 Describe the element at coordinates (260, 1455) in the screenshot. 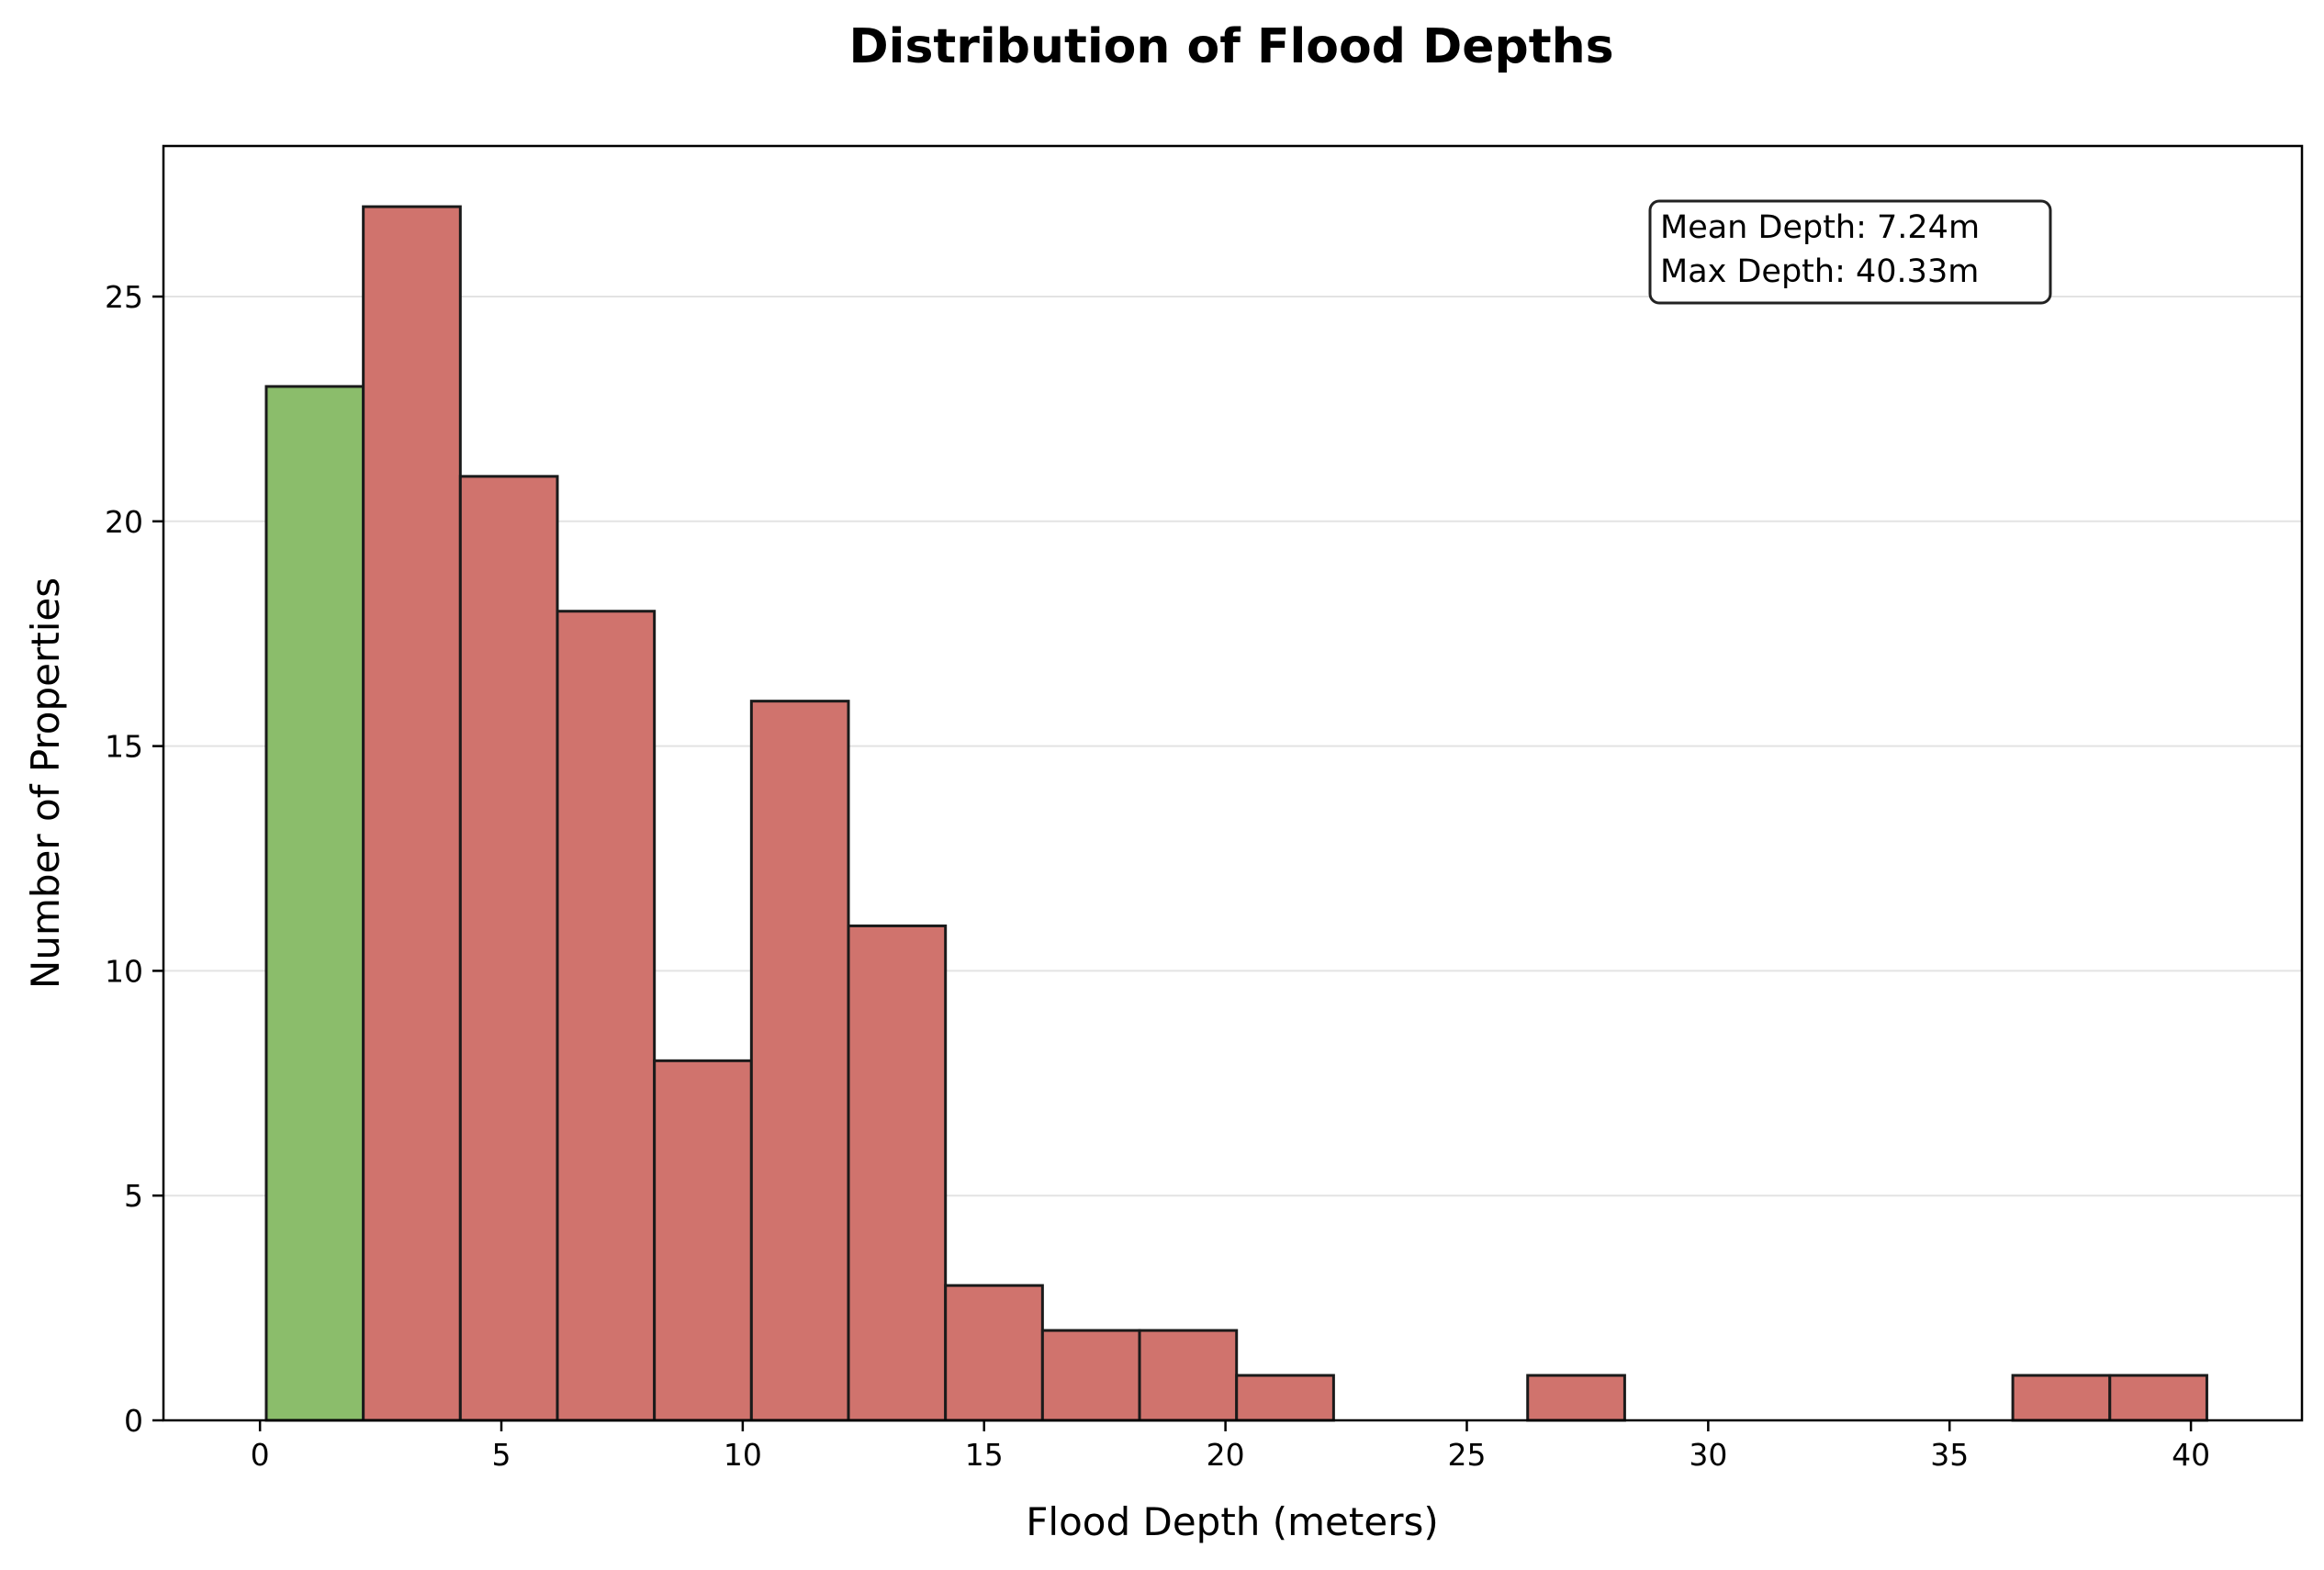

I see `x-tick-label-0: 0` at that location.